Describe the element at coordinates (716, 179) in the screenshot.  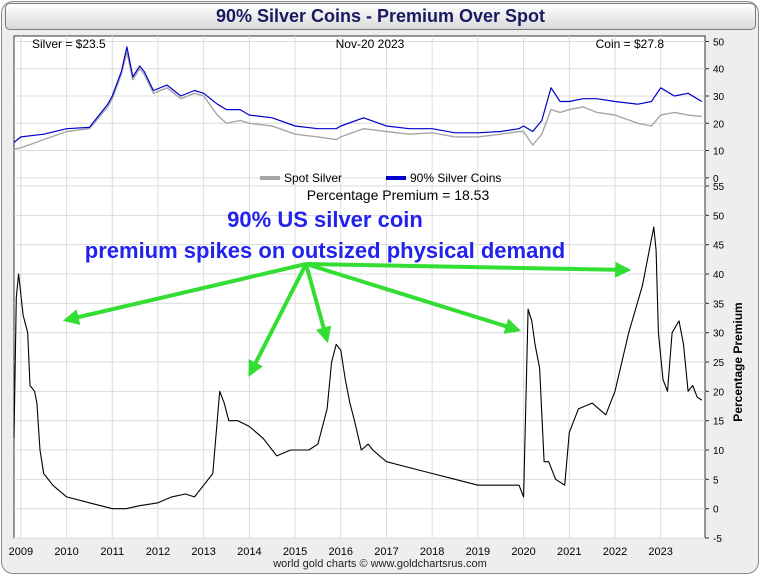
I see `price-y-tick-label: 0` at that location.